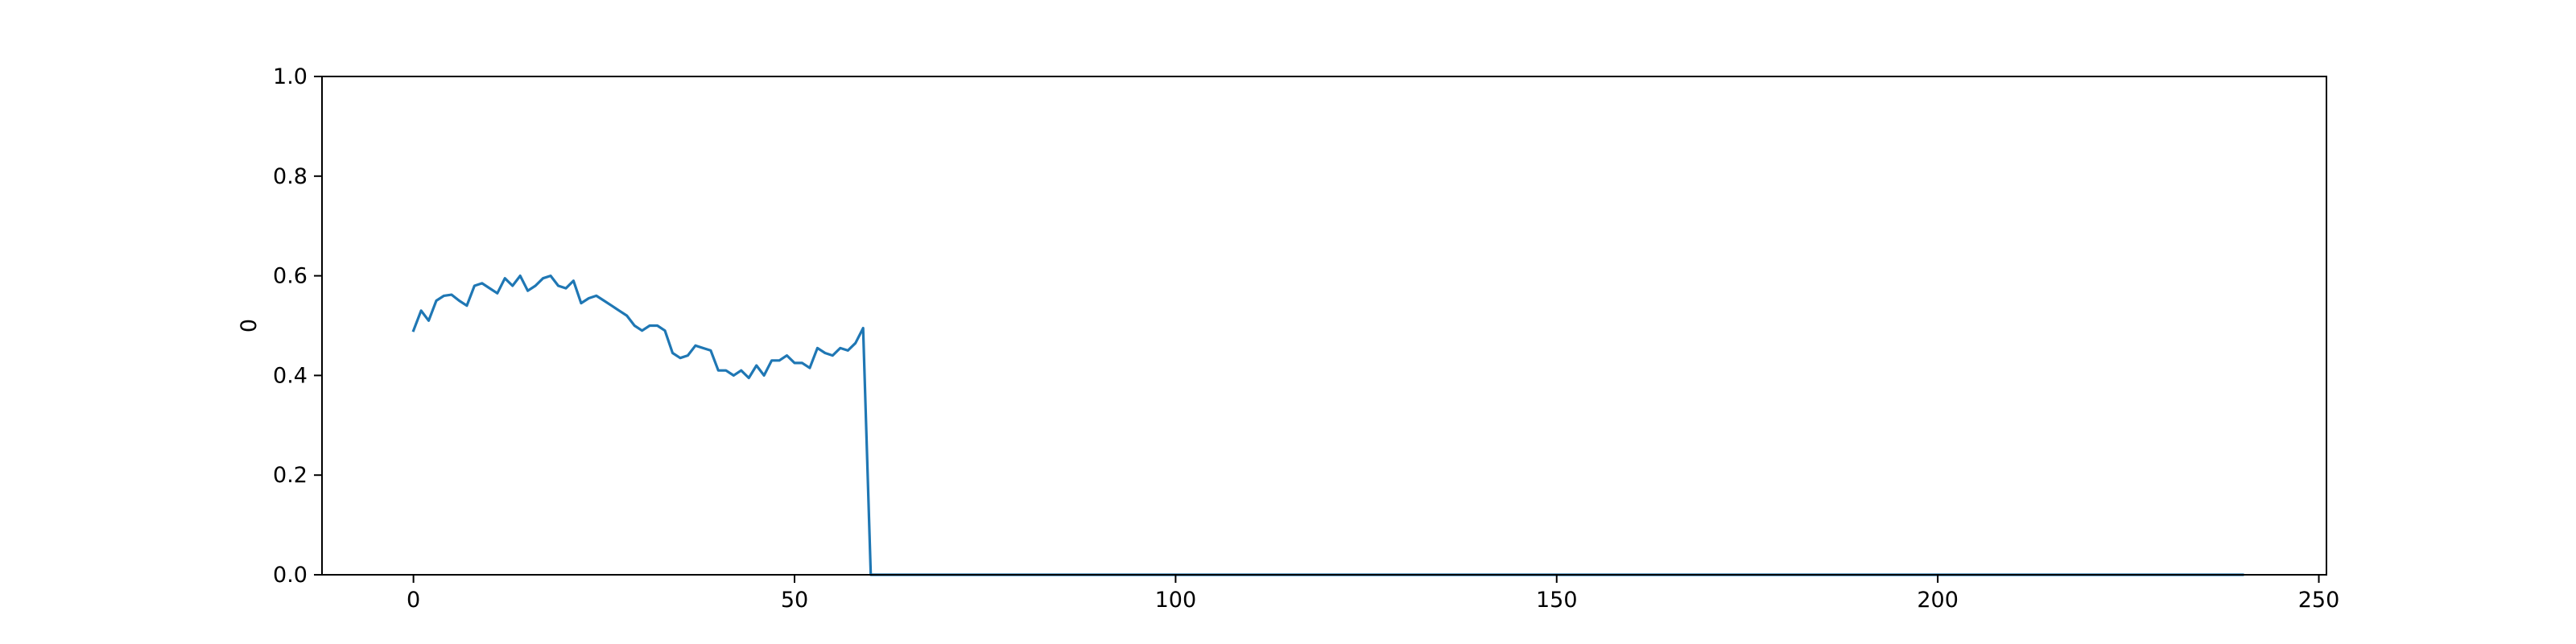  Describe the element at coordinates (1176, 600) in the screenshot. I see `x-tick-label: 100` at that location.